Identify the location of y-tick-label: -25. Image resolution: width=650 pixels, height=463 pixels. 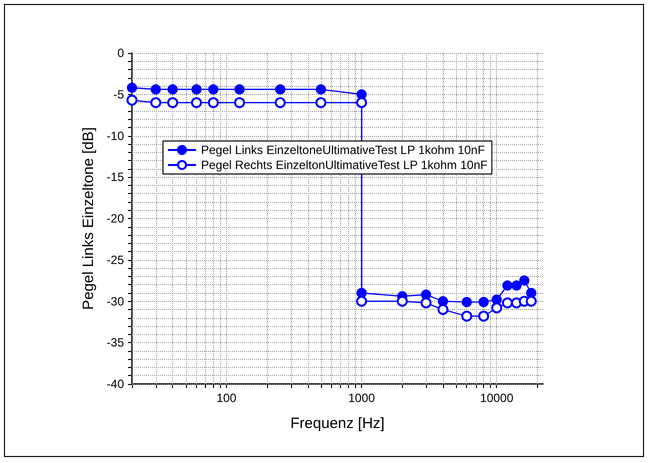
(115, 259).